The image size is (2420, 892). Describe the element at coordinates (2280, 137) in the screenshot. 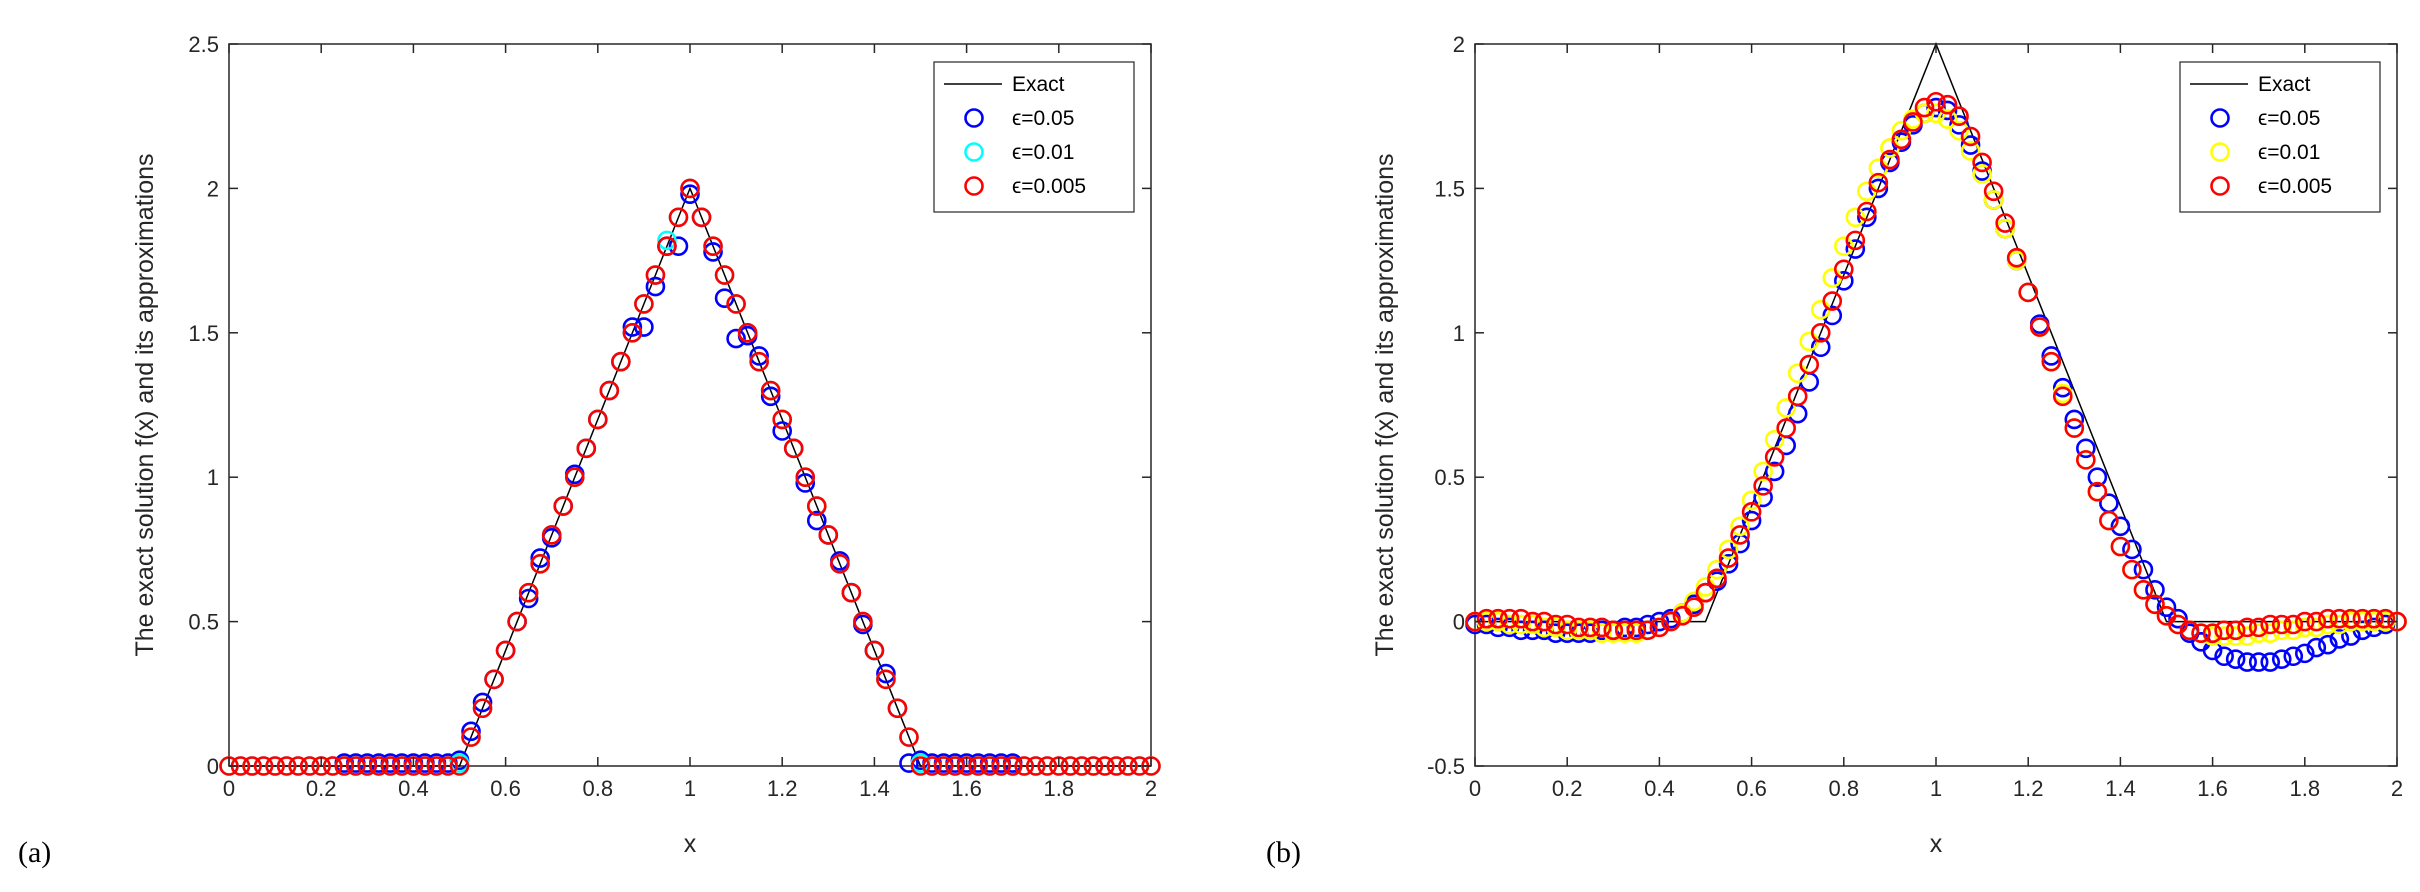

I see `panel-b-legend: Exact ϵ=0.05 ϵ=0.01 ϵ=0.005` at that location.